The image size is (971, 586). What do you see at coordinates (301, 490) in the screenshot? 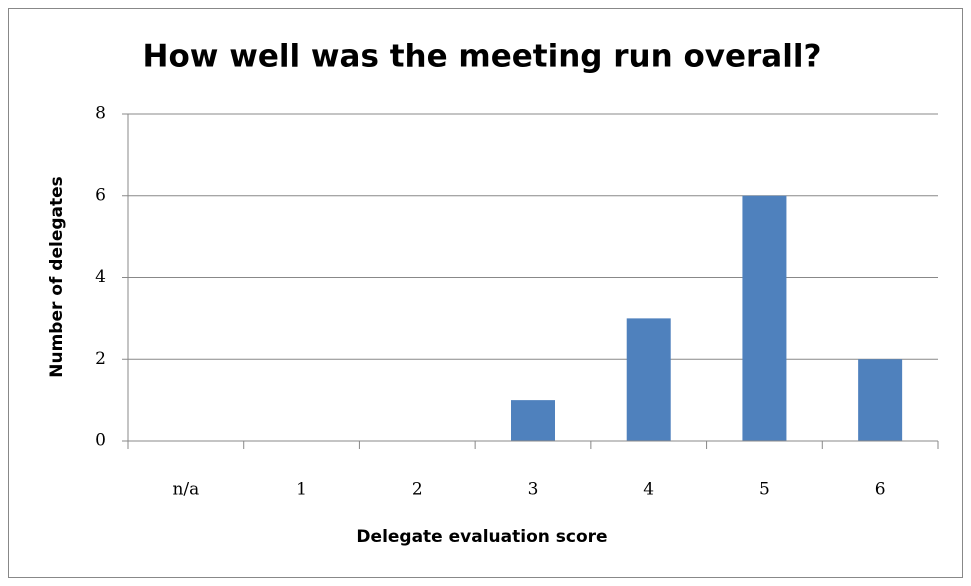
I see `x-tick-label: 1` at bounding box center [301, 490].